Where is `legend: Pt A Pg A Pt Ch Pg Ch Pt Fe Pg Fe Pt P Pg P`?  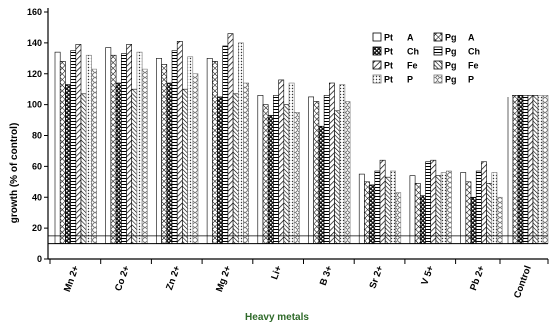
legend: Pt A Pg A Pt Ch Pg Ch Pt Fe Pg Fe Pt P Pg P is located at coordinates (441, 63).